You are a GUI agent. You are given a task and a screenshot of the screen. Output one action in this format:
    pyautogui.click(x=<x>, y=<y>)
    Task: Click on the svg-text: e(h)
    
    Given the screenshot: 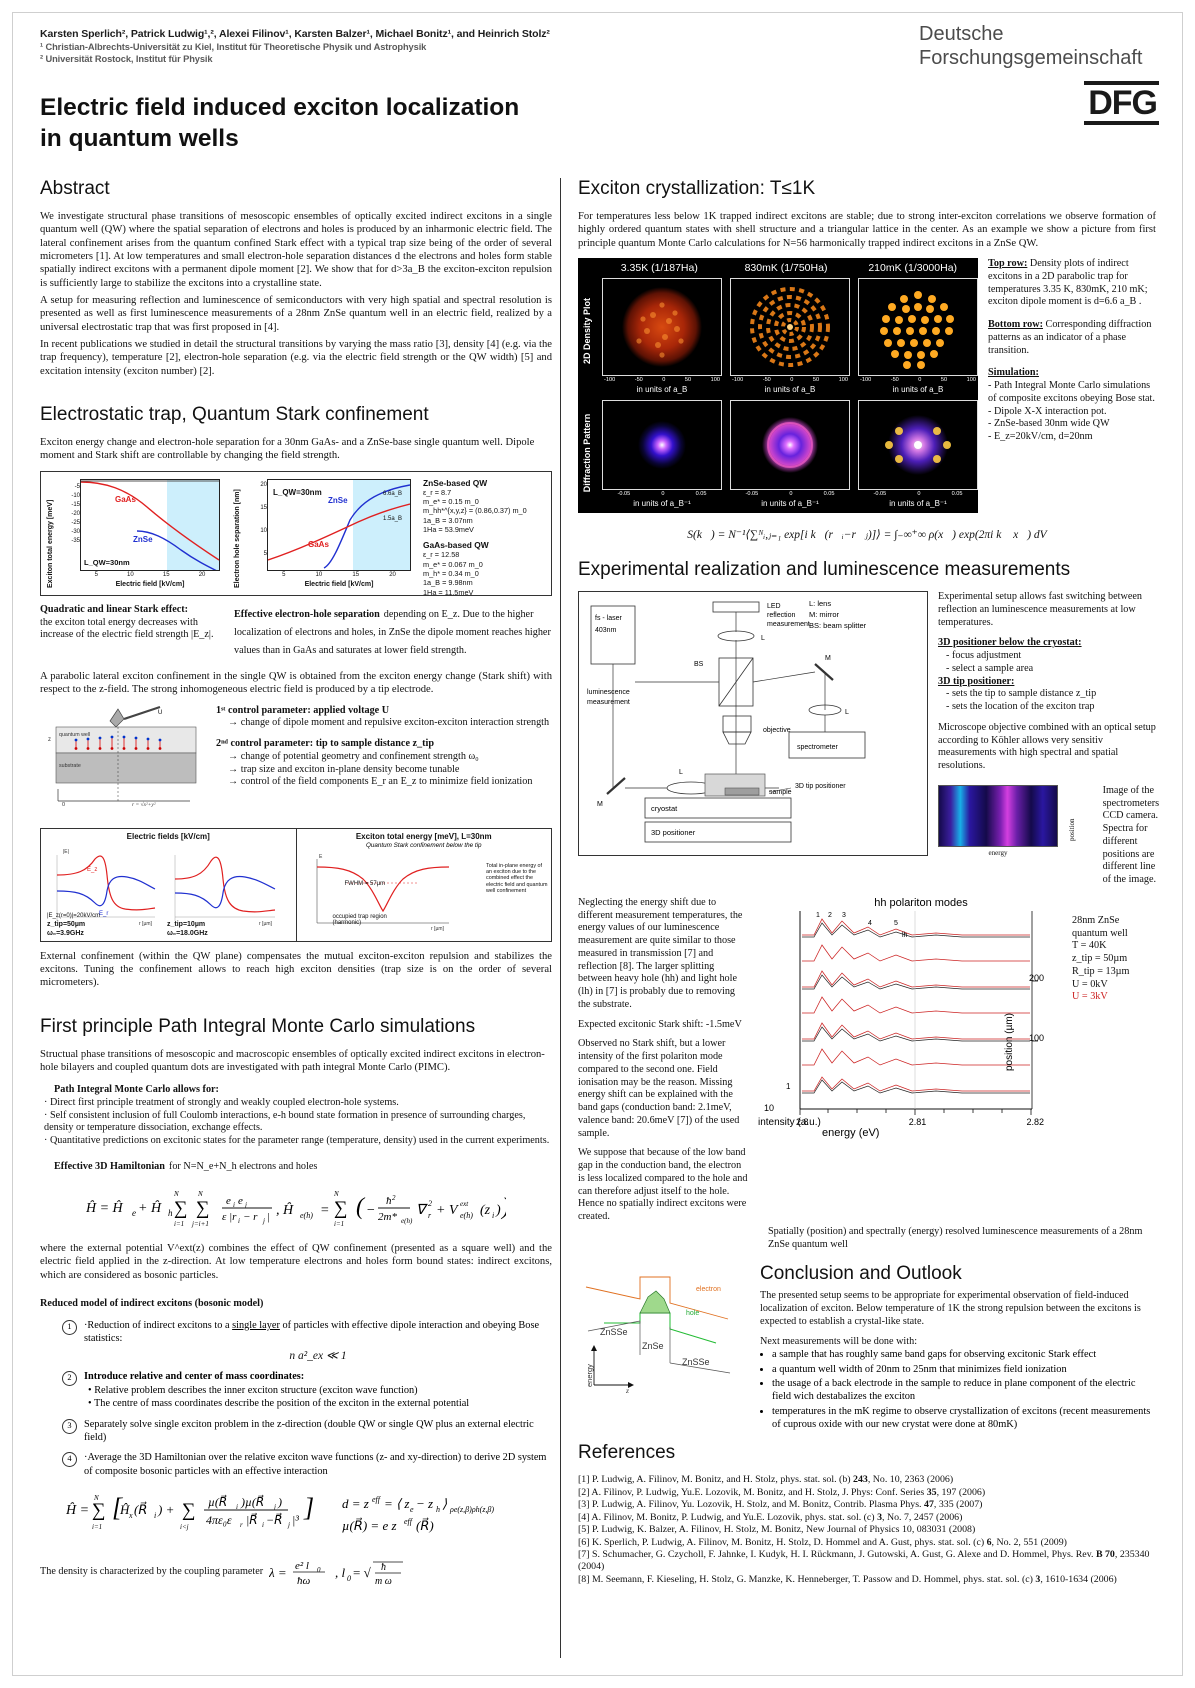 What is the action you would take?
    pyautogui.click(x=466, y=1215)
    